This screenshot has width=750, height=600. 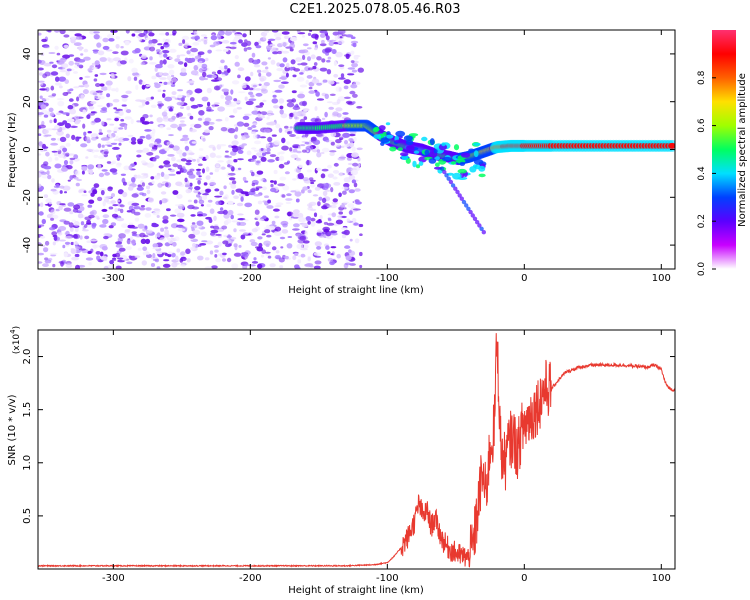 What do you see at coordinates (27, 516) in the screenshot?
I see `y-tick-label: 0.5` at bounding box center [27, 516].